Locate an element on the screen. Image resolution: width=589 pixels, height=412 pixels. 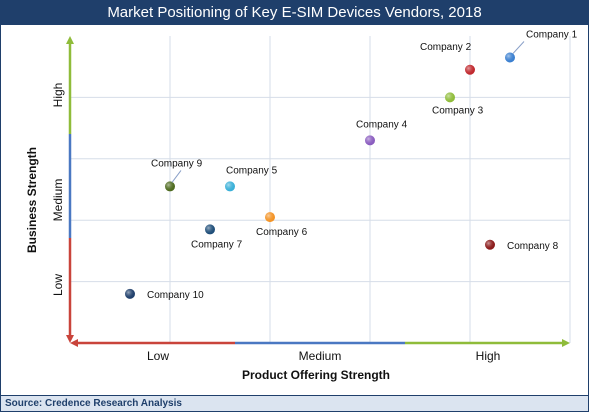
point-label: Company 3 is located at coordinates (458, 110).